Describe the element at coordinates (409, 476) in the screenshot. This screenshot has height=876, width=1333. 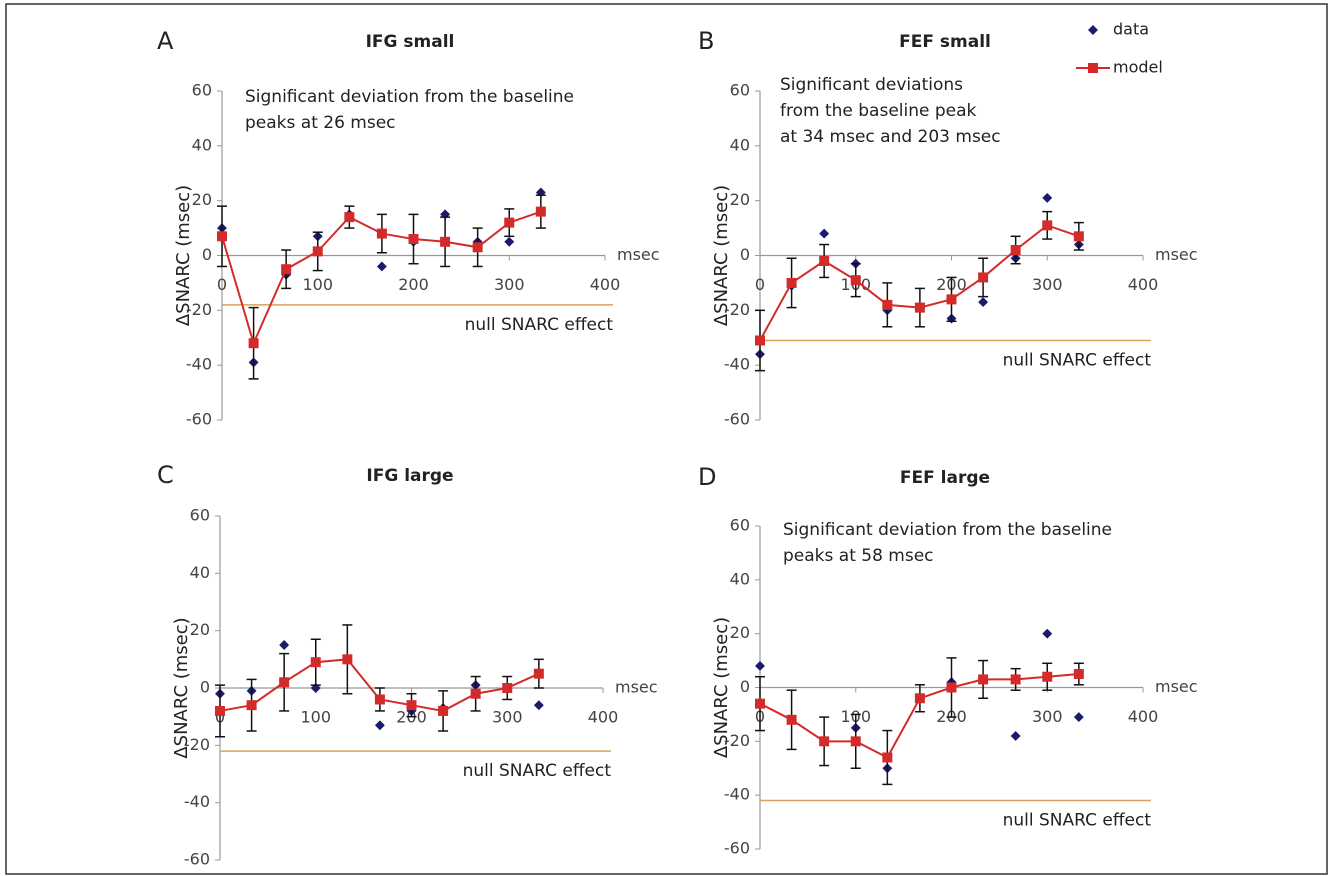
I see `panel-title: IFG large` at that location.